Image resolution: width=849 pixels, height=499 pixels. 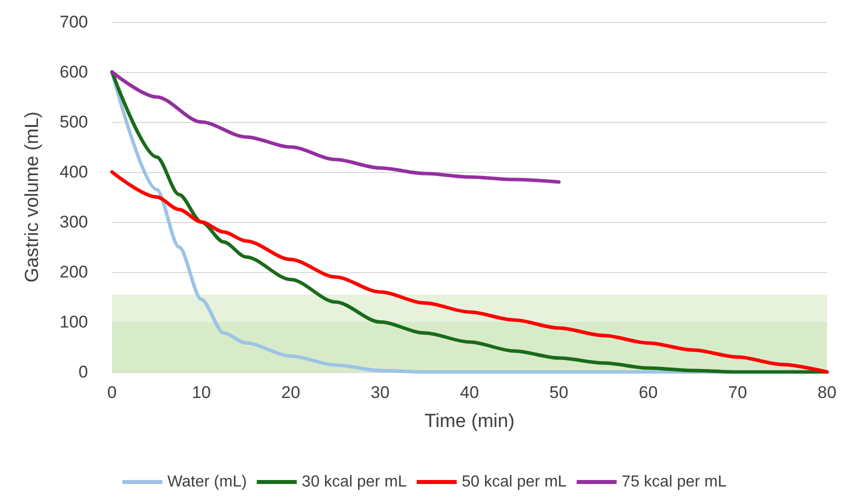 What do you see at coordinates (74, 22) in the screenshot?
I see `y-tick-label: 700` at bounding box center [74, 22].